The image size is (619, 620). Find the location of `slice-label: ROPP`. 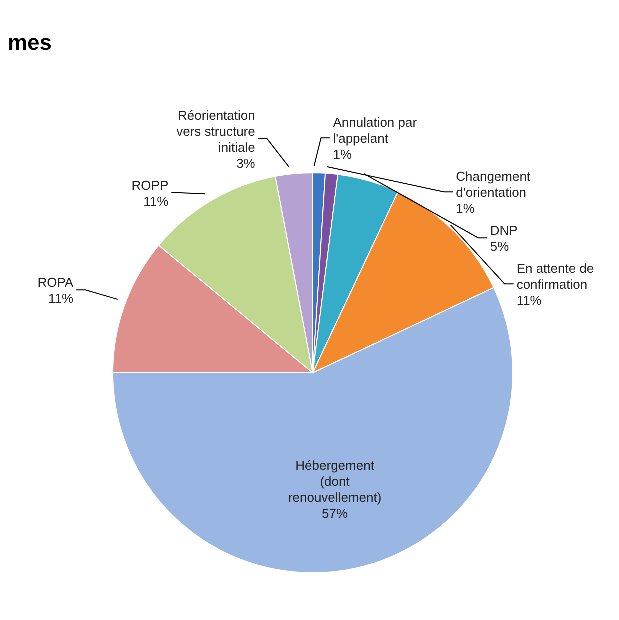

slice-label: ROPP is located at coordinates (150, 185).